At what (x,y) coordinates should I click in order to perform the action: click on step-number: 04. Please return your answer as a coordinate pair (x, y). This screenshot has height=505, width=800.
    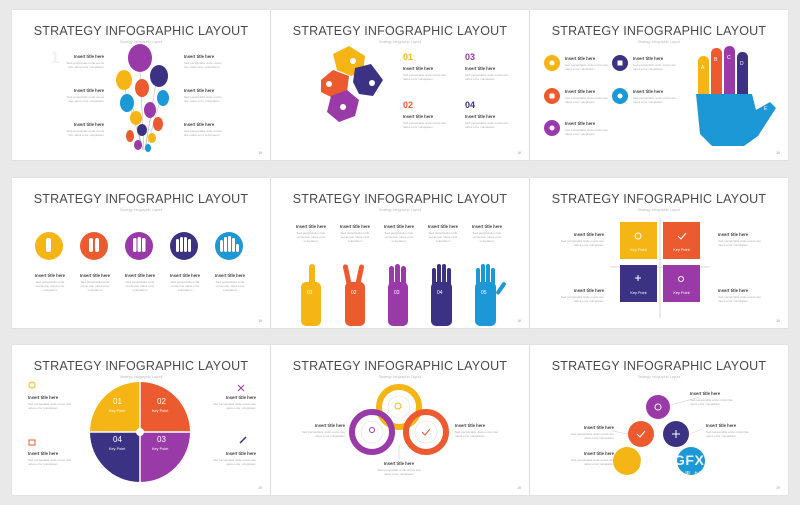
    Looking at the image, I should click on (470, 105).